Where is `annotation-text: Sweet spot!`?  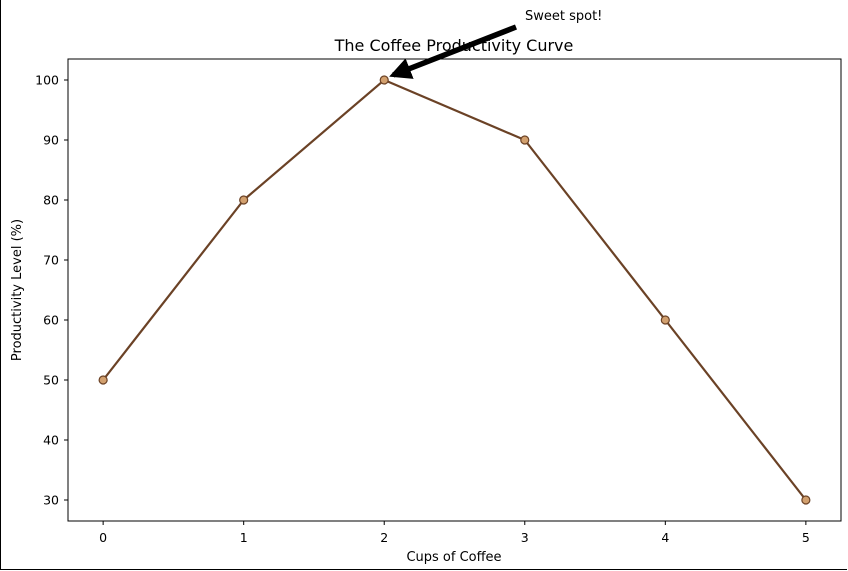
annotation-text: Sweet spot! is located at coordinates (563, 16).